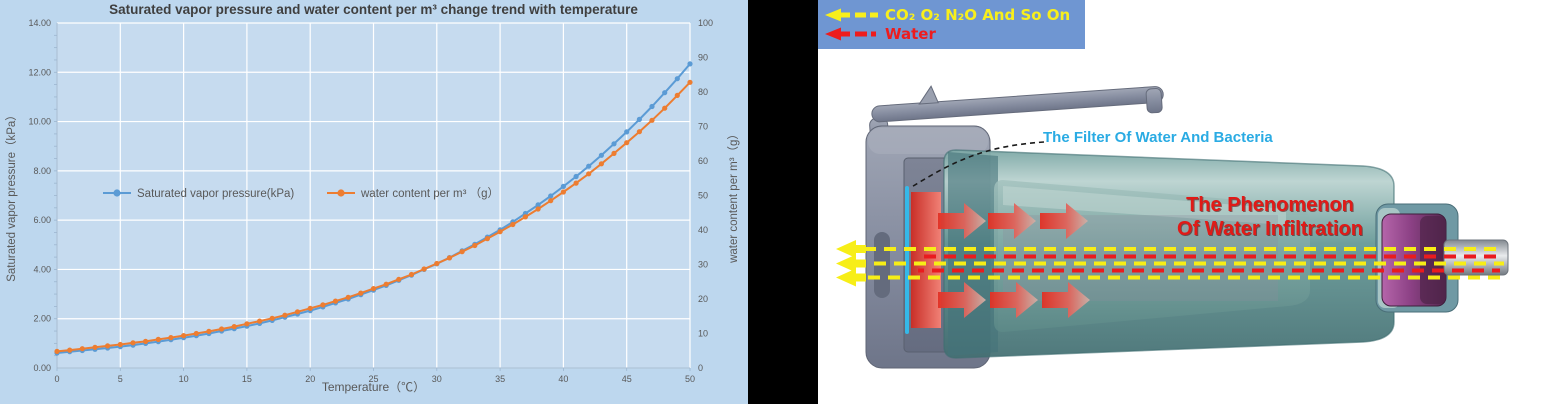 This screenshot has height=404, width=1568. Describe the element at coordinates (851, 15) in the screenshot. I see `gas-dashed-arrow-icon` at that location.